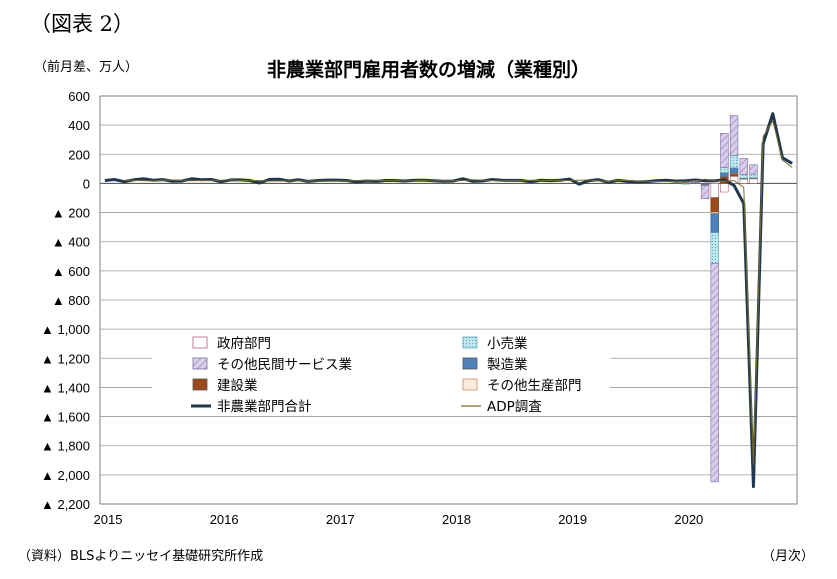  I want to click on y-tick-label: 600, so click(79, 96).